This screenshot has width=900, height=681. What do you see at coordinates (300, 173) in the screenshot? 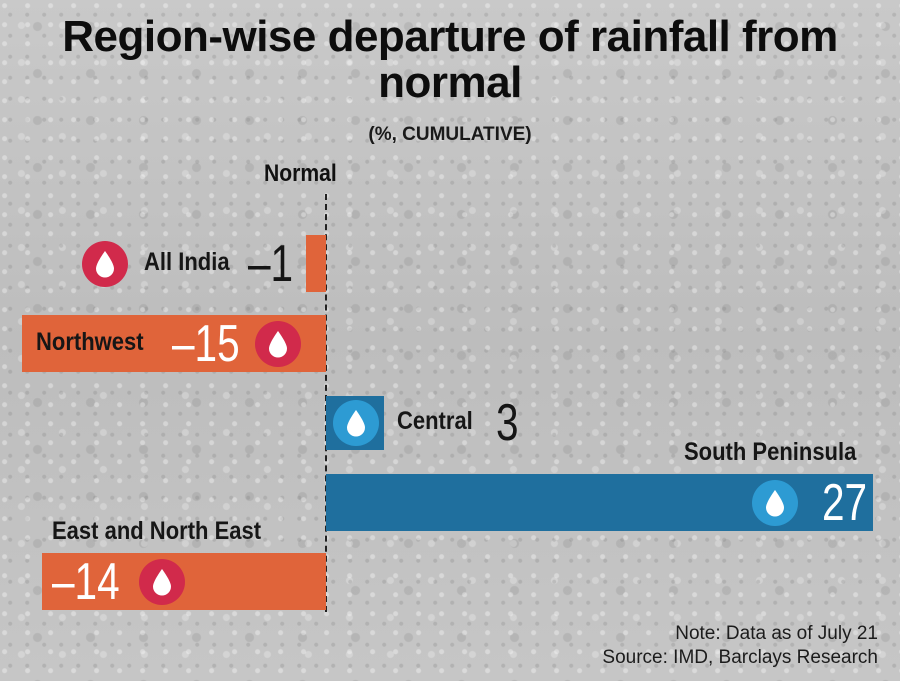
I see `normal-axis-label: Normal` at bounding box center [300, 173].